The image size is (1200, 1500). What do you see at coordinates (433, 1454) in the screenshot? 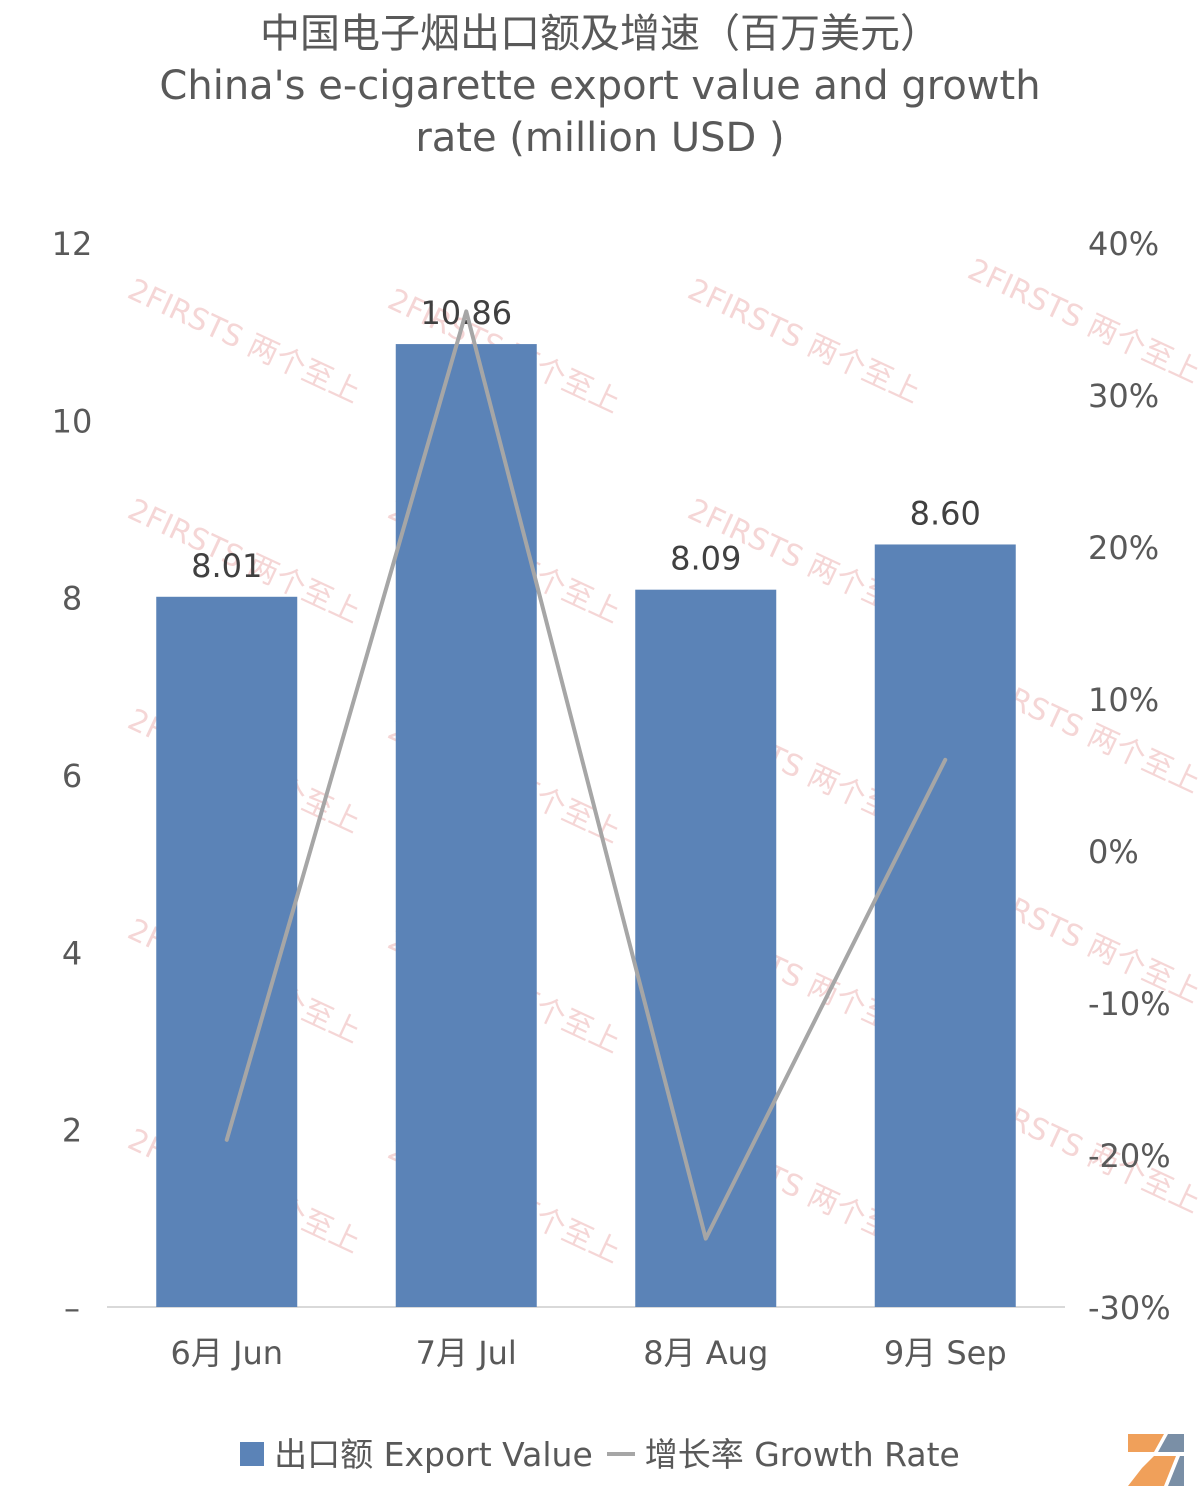
I see `legend-export-label: 出口额 Export Value` at bounding box center [433, 1454].